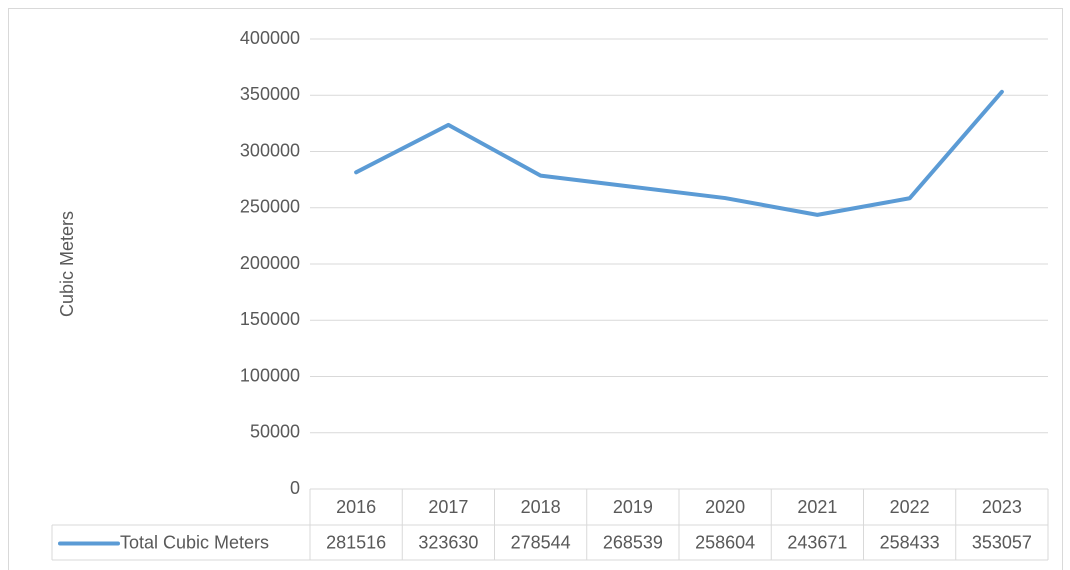 The height and width of the screenshot is (570, 1070). Describe the element at coordinates (270, 94) in the screenshot. I see `y-tick-label: 350000` at that location.